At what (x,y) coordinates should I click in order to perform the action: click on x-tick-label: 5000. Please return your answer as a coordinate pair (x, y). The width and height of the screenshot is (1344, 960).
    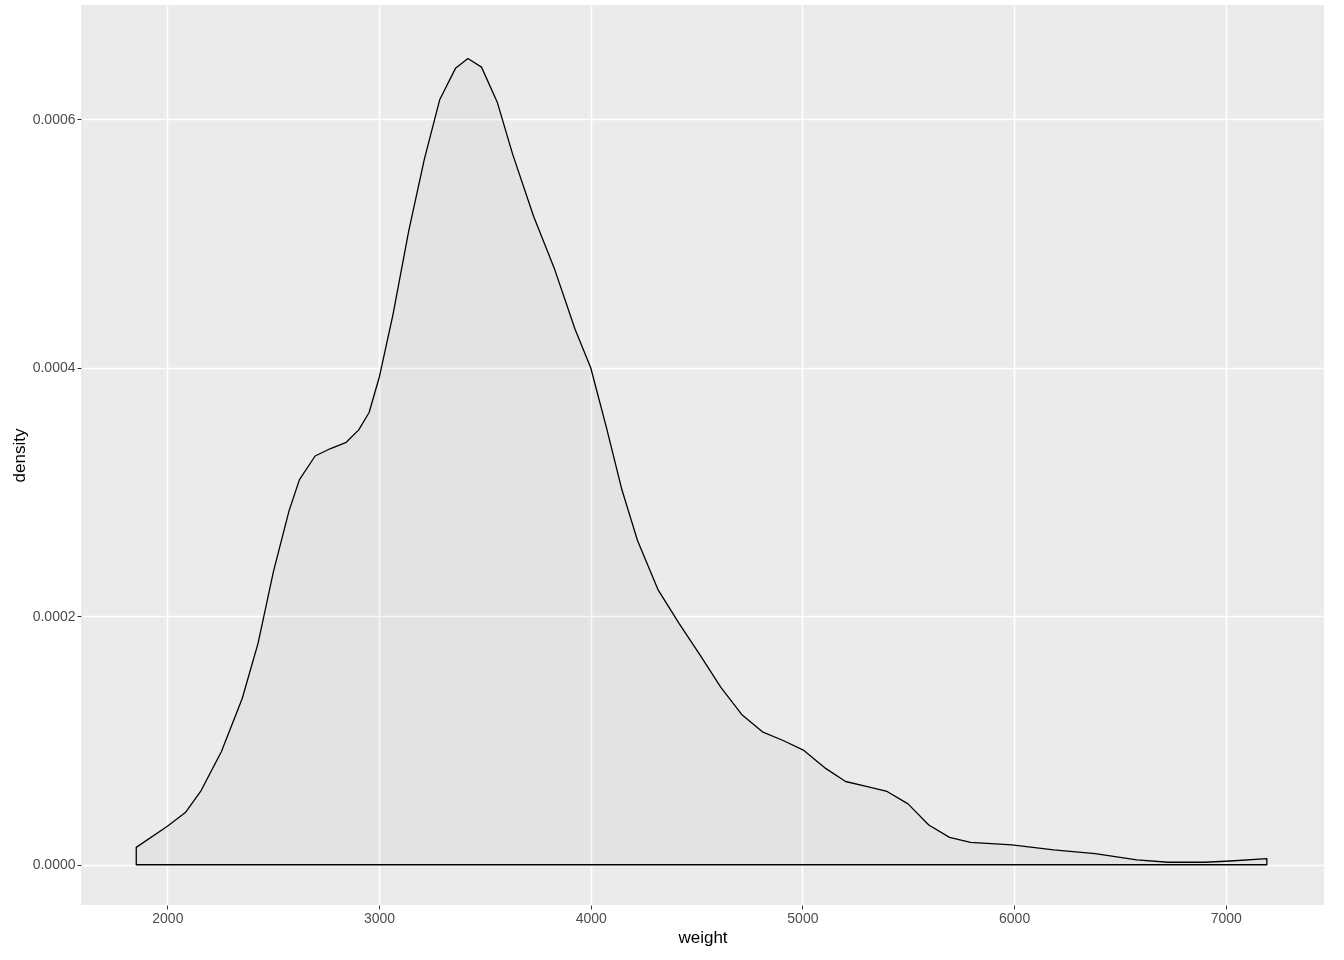
    Looking at the image, I should click on (803, 917).